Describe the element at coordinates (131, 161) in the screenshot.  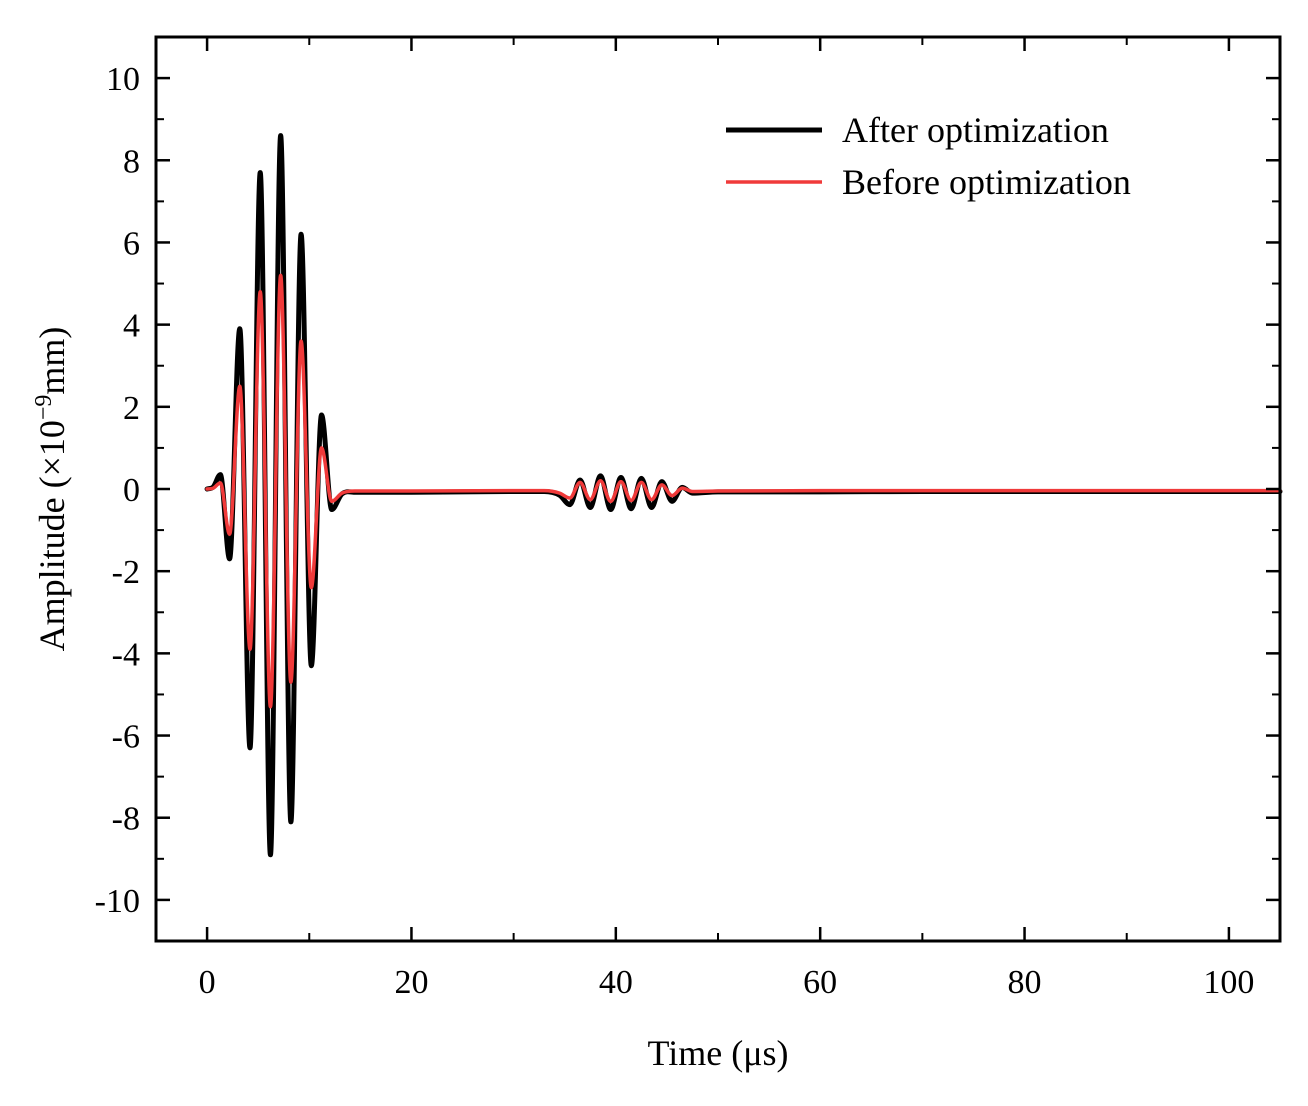
I see `y-tick-label: 8` at that location.